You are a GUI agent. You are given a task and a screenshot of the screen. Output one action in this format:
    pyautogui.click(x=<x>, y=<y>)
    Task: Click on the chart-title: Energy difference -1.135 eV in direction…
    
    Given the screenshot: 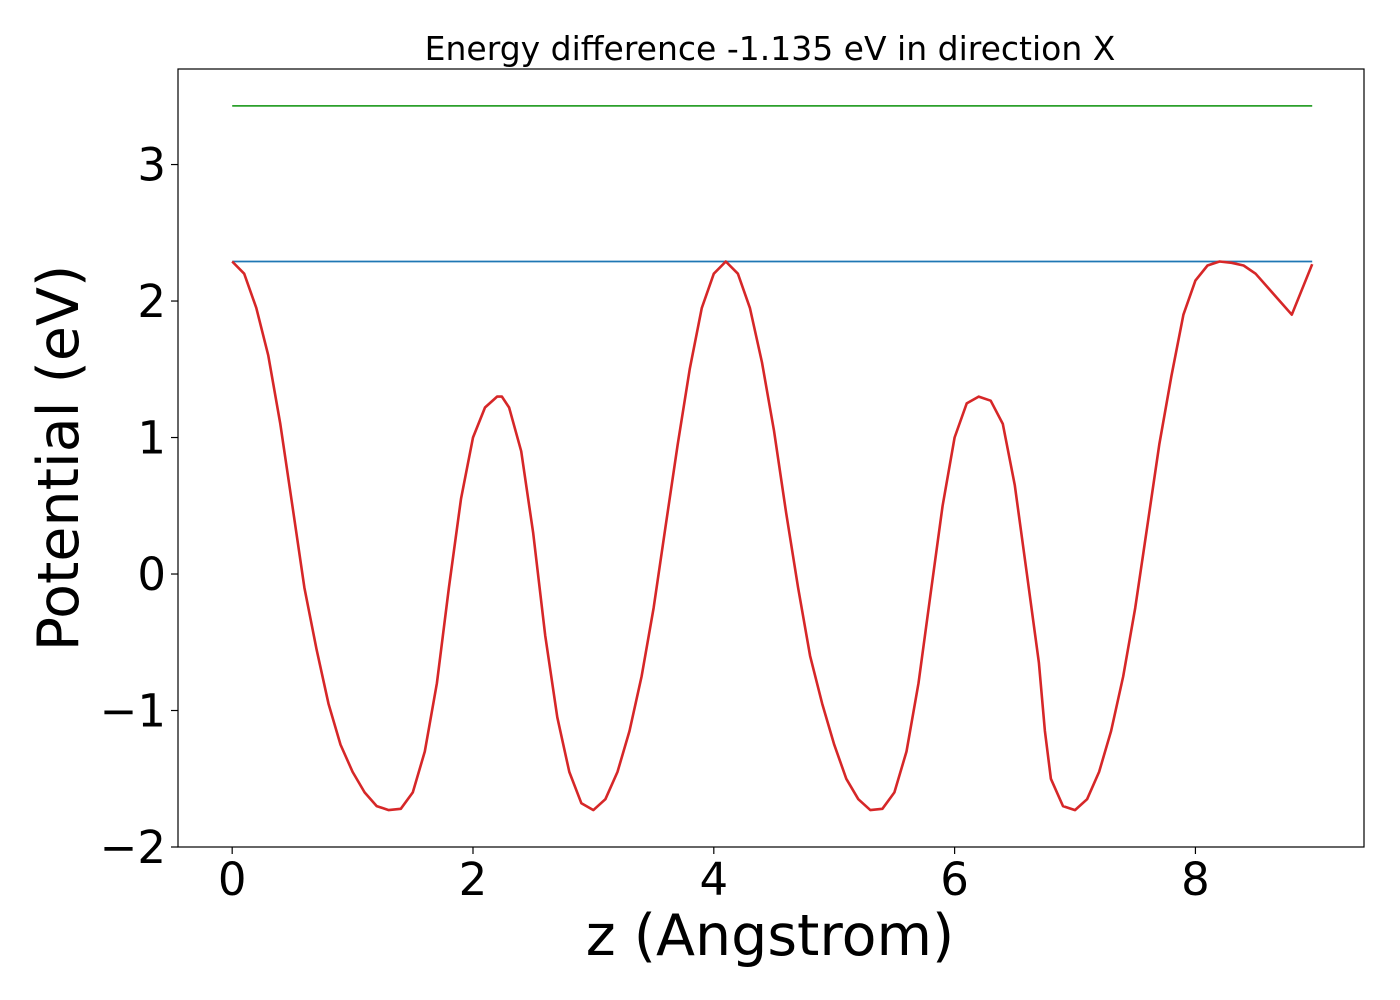 What is the action you would take?
    pyautogui.click(x=770, y=48)
    